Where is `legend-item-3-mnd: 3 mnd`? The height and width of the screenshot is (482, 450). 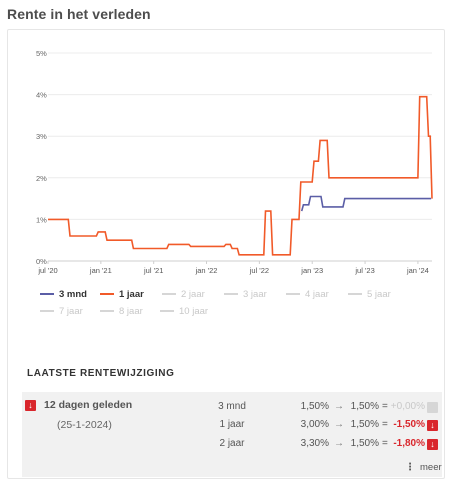 legend-item-3-mnd: 3 mnd is located at coordinates (70, 294).